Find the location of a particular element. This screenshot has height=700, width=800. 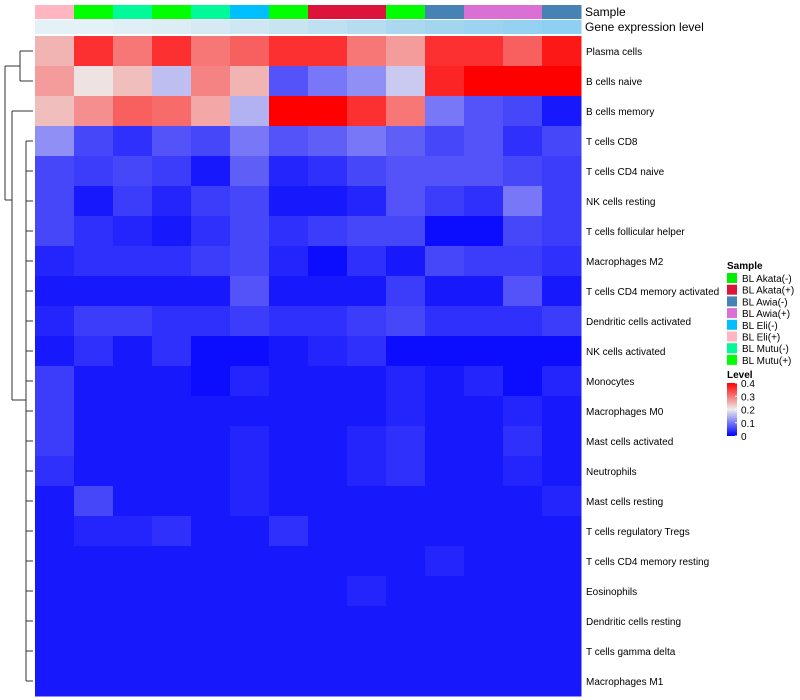

legend-sample-label: BL Mutu(-) is located at coordinates (765, 349).